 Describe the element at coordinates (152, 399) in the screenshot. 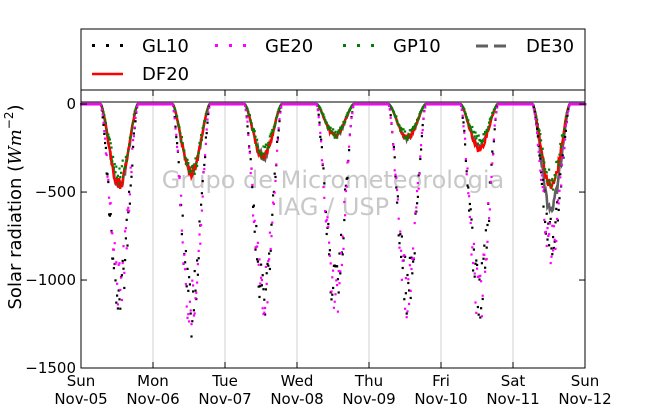

I see `x-tick-label-date: Nov-06` at that location.